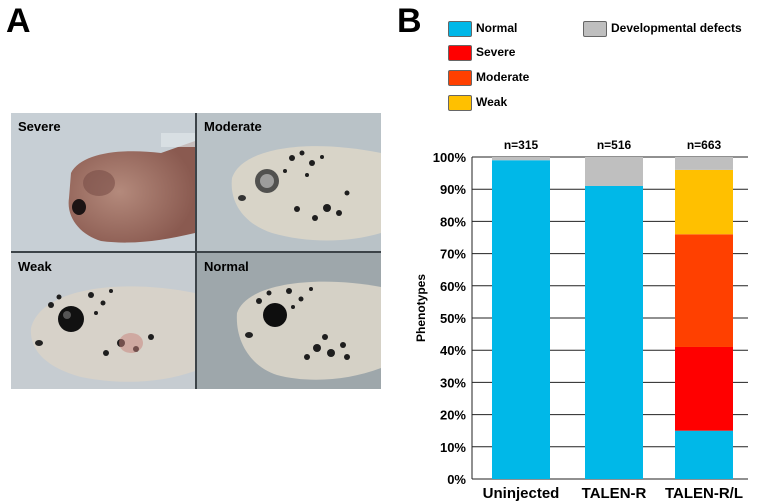 This screenshot has width=759, height=504. What do you see at coordinates (453, 254) in the screenshot?
I see `y-tick-label: 70%` at bounding box center [453, 254].